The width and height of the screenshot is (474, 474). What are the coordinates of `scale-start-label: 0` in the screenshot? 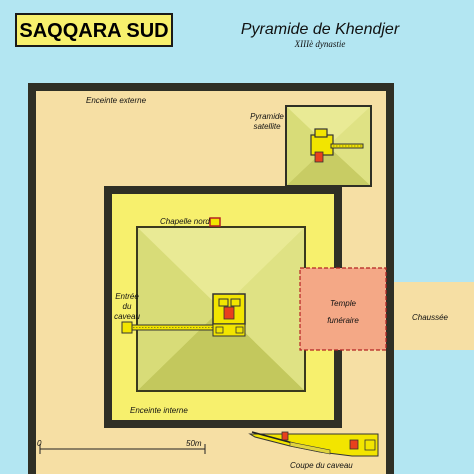 It's located at (39, 443).